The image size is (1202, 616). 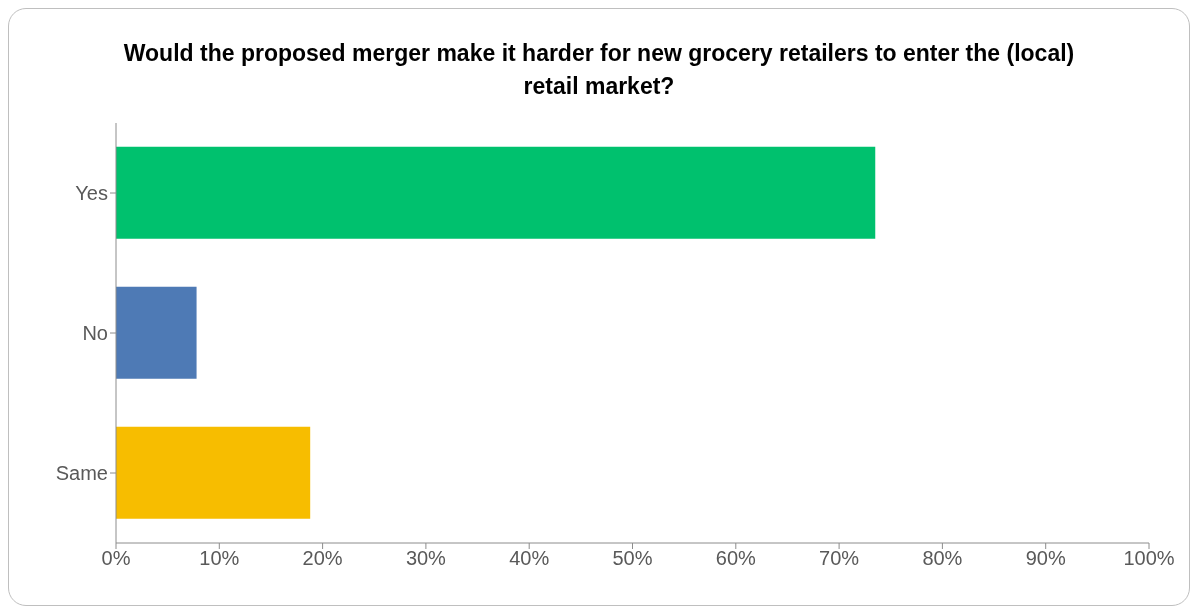 What do you see at coordinates (91, 193) in the screenshot?
I see `y-tick-label: Yes` at bounding box center [91, 193].